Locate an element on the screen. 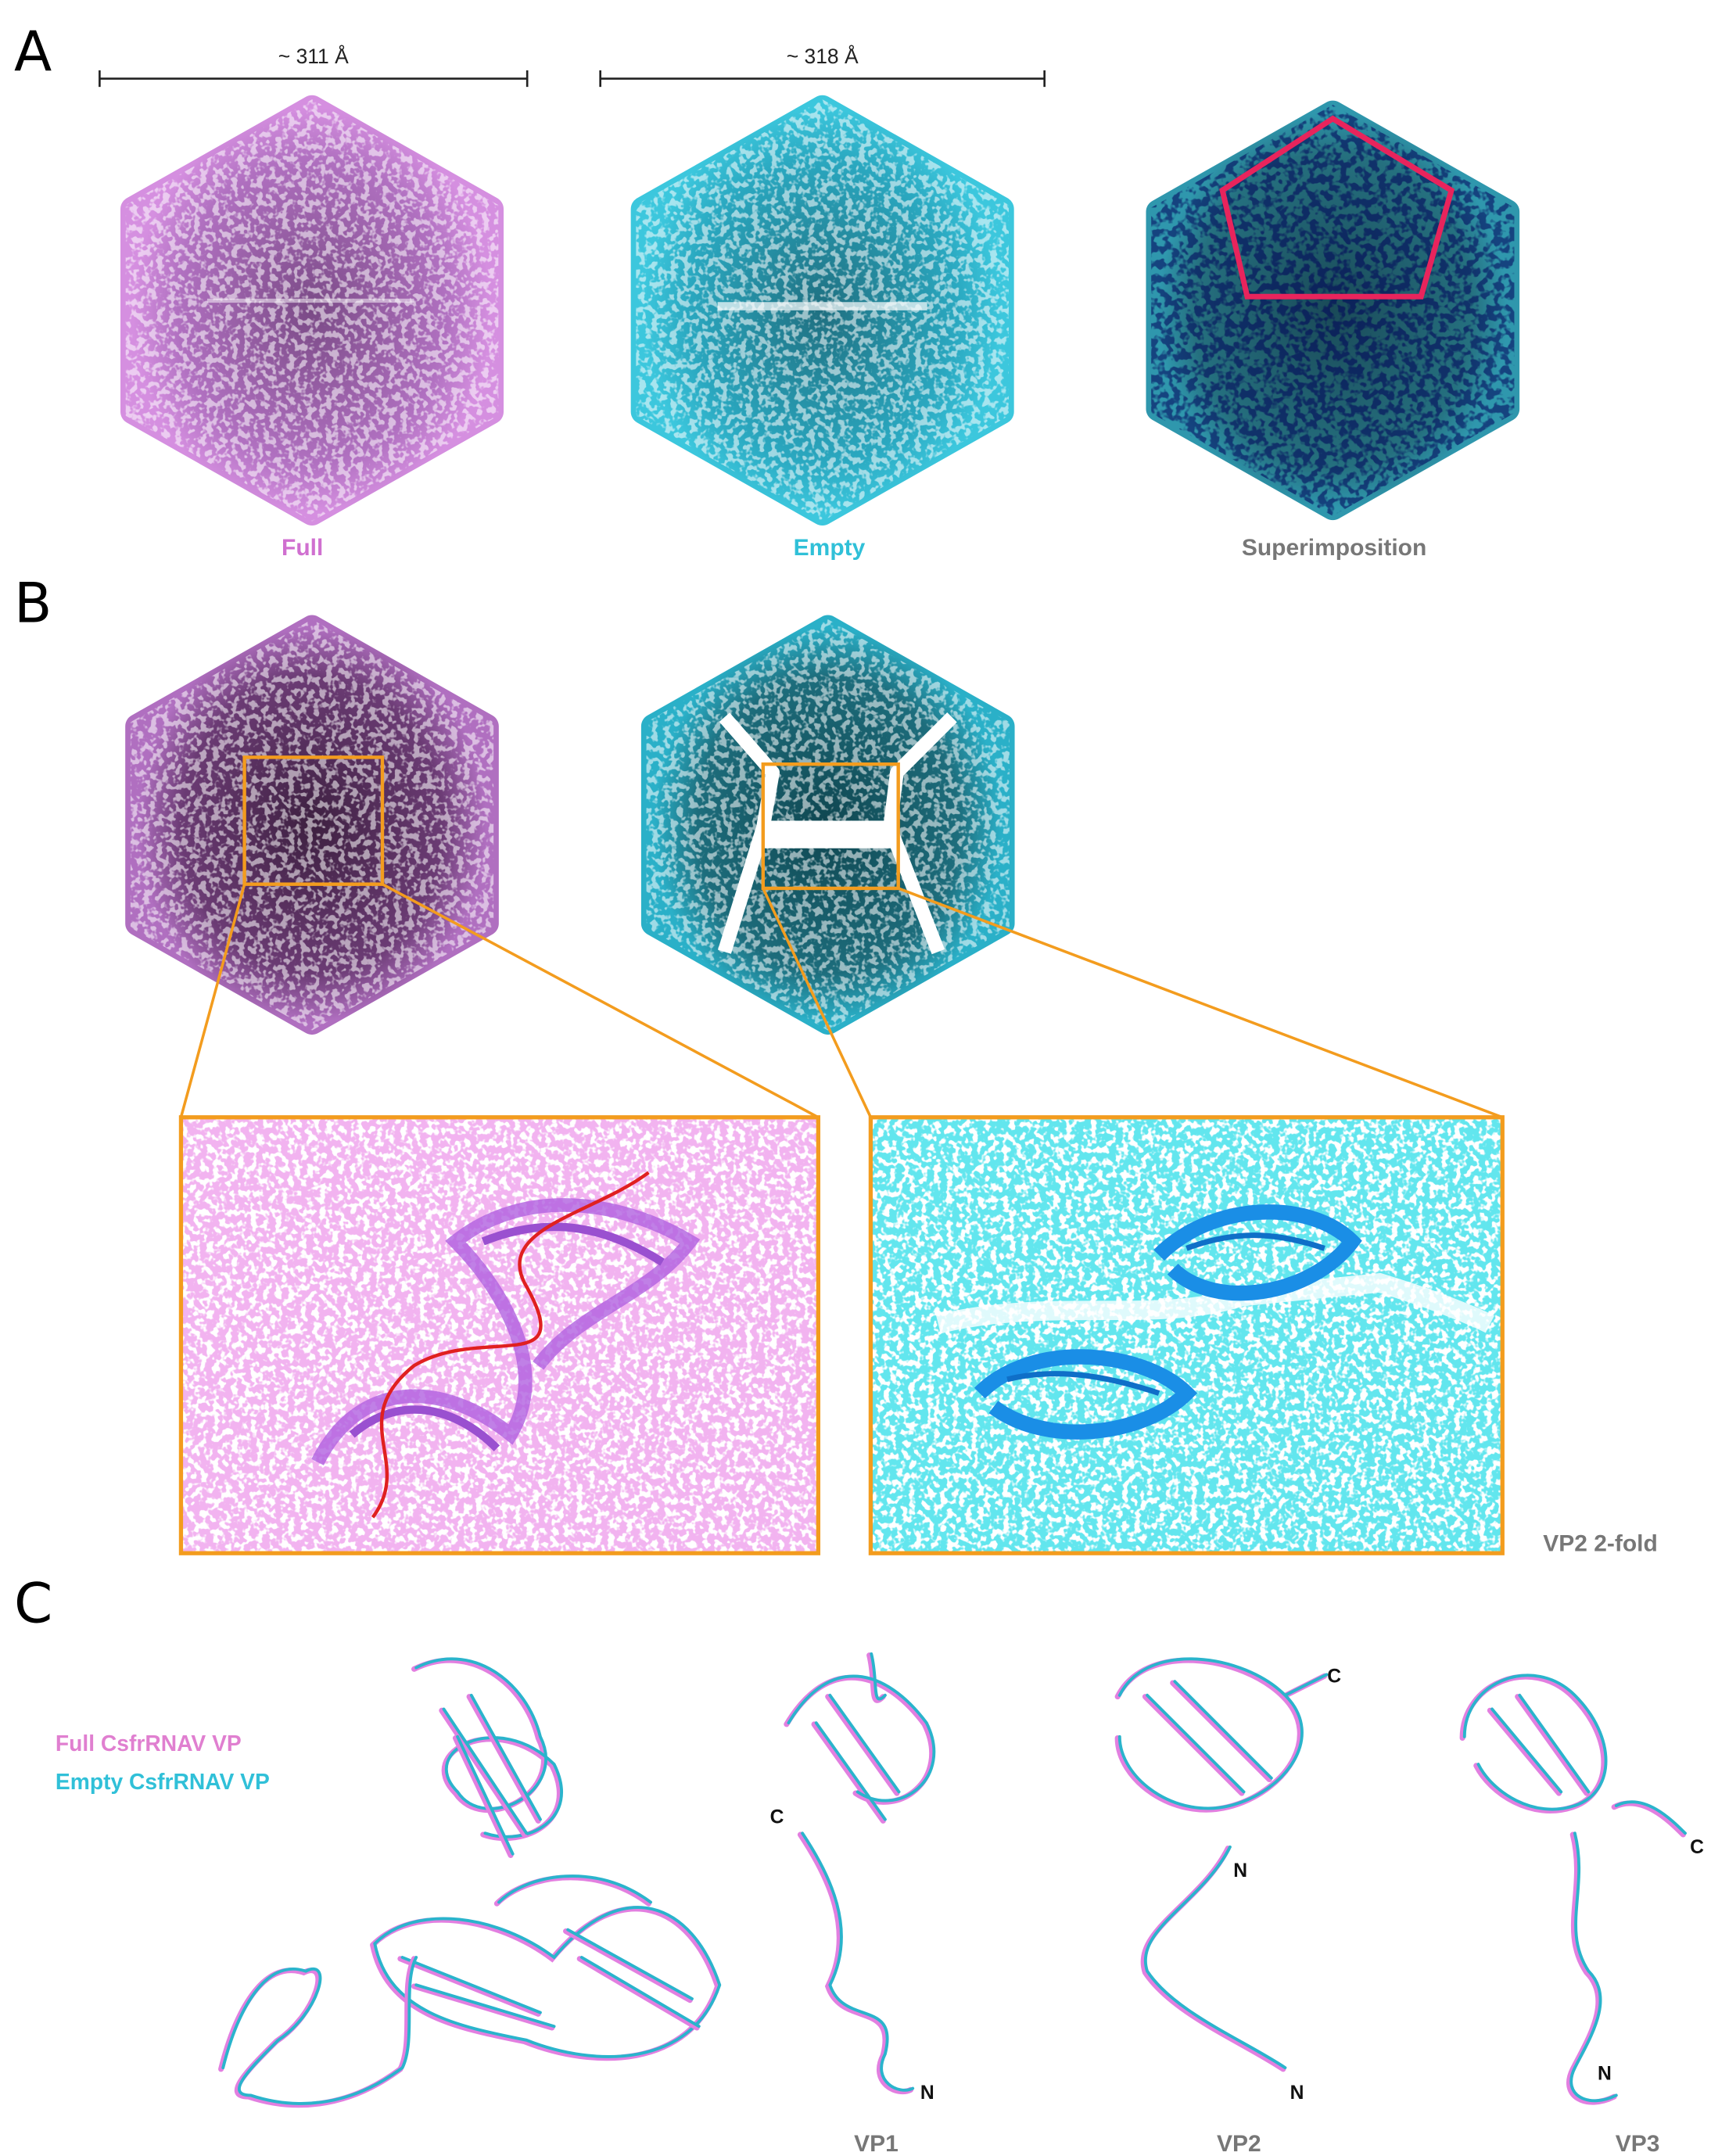 Image resolution: width=1711 pixels, height=2156 pixels. caption: VP1 is located at coordinates (876, 2143).